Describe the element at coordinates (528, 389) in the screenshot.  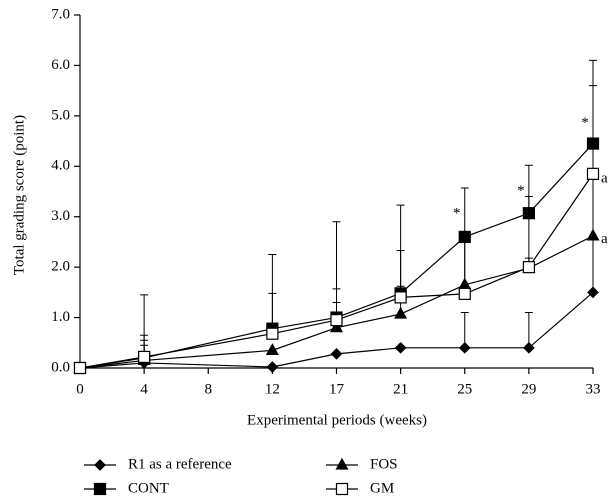
I see `x-tick-label: 29` at that location.